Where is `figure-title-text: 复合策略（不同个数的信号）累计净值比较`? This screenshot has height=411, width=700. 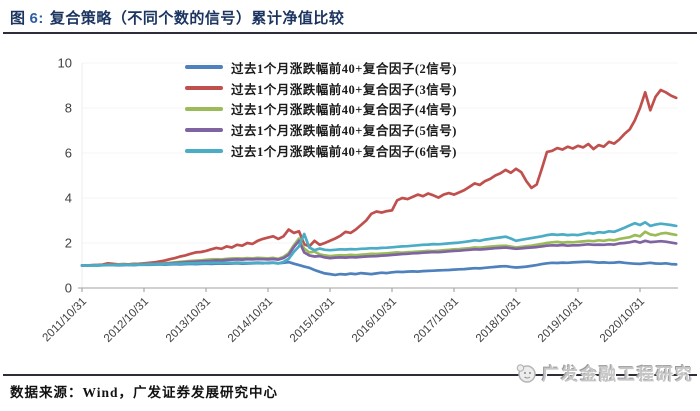 figure-title-text: 复合策略（不同个数的信号）累计净值比较 is located at coordinates (197, 18).